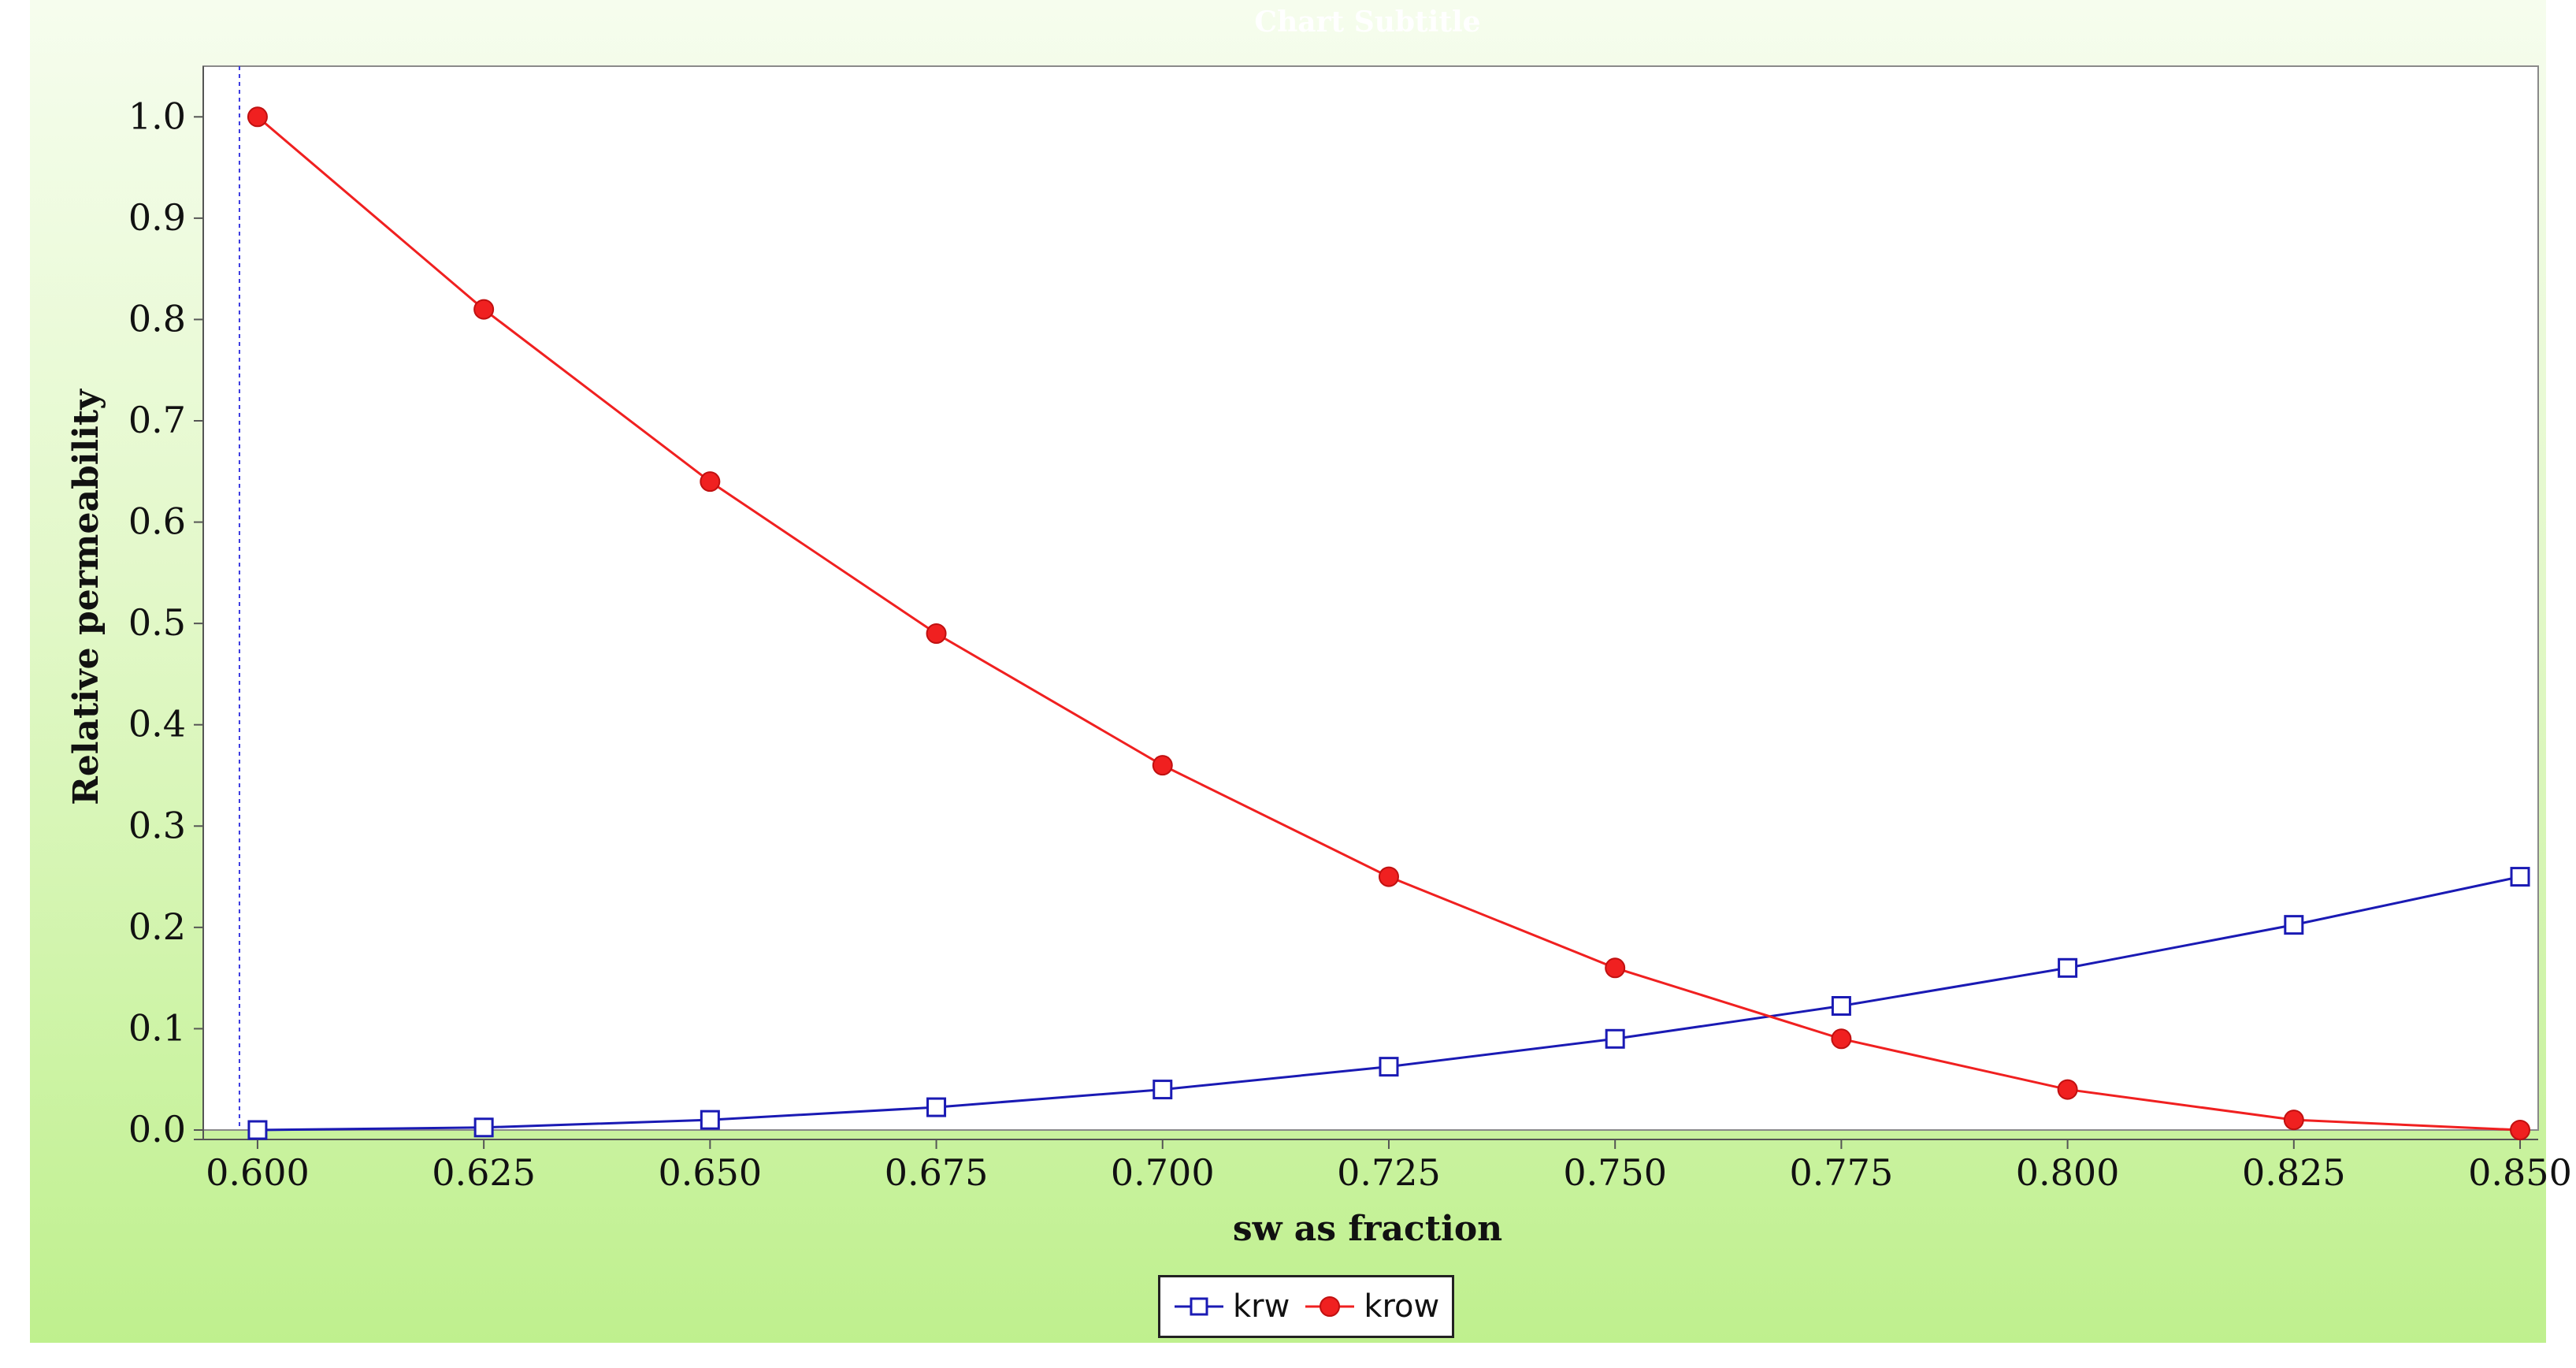 Image resolution: width=2576 pixels, height=1368 pixels. I want to click on legend-item-krow: krow, so click(1371, 1307).